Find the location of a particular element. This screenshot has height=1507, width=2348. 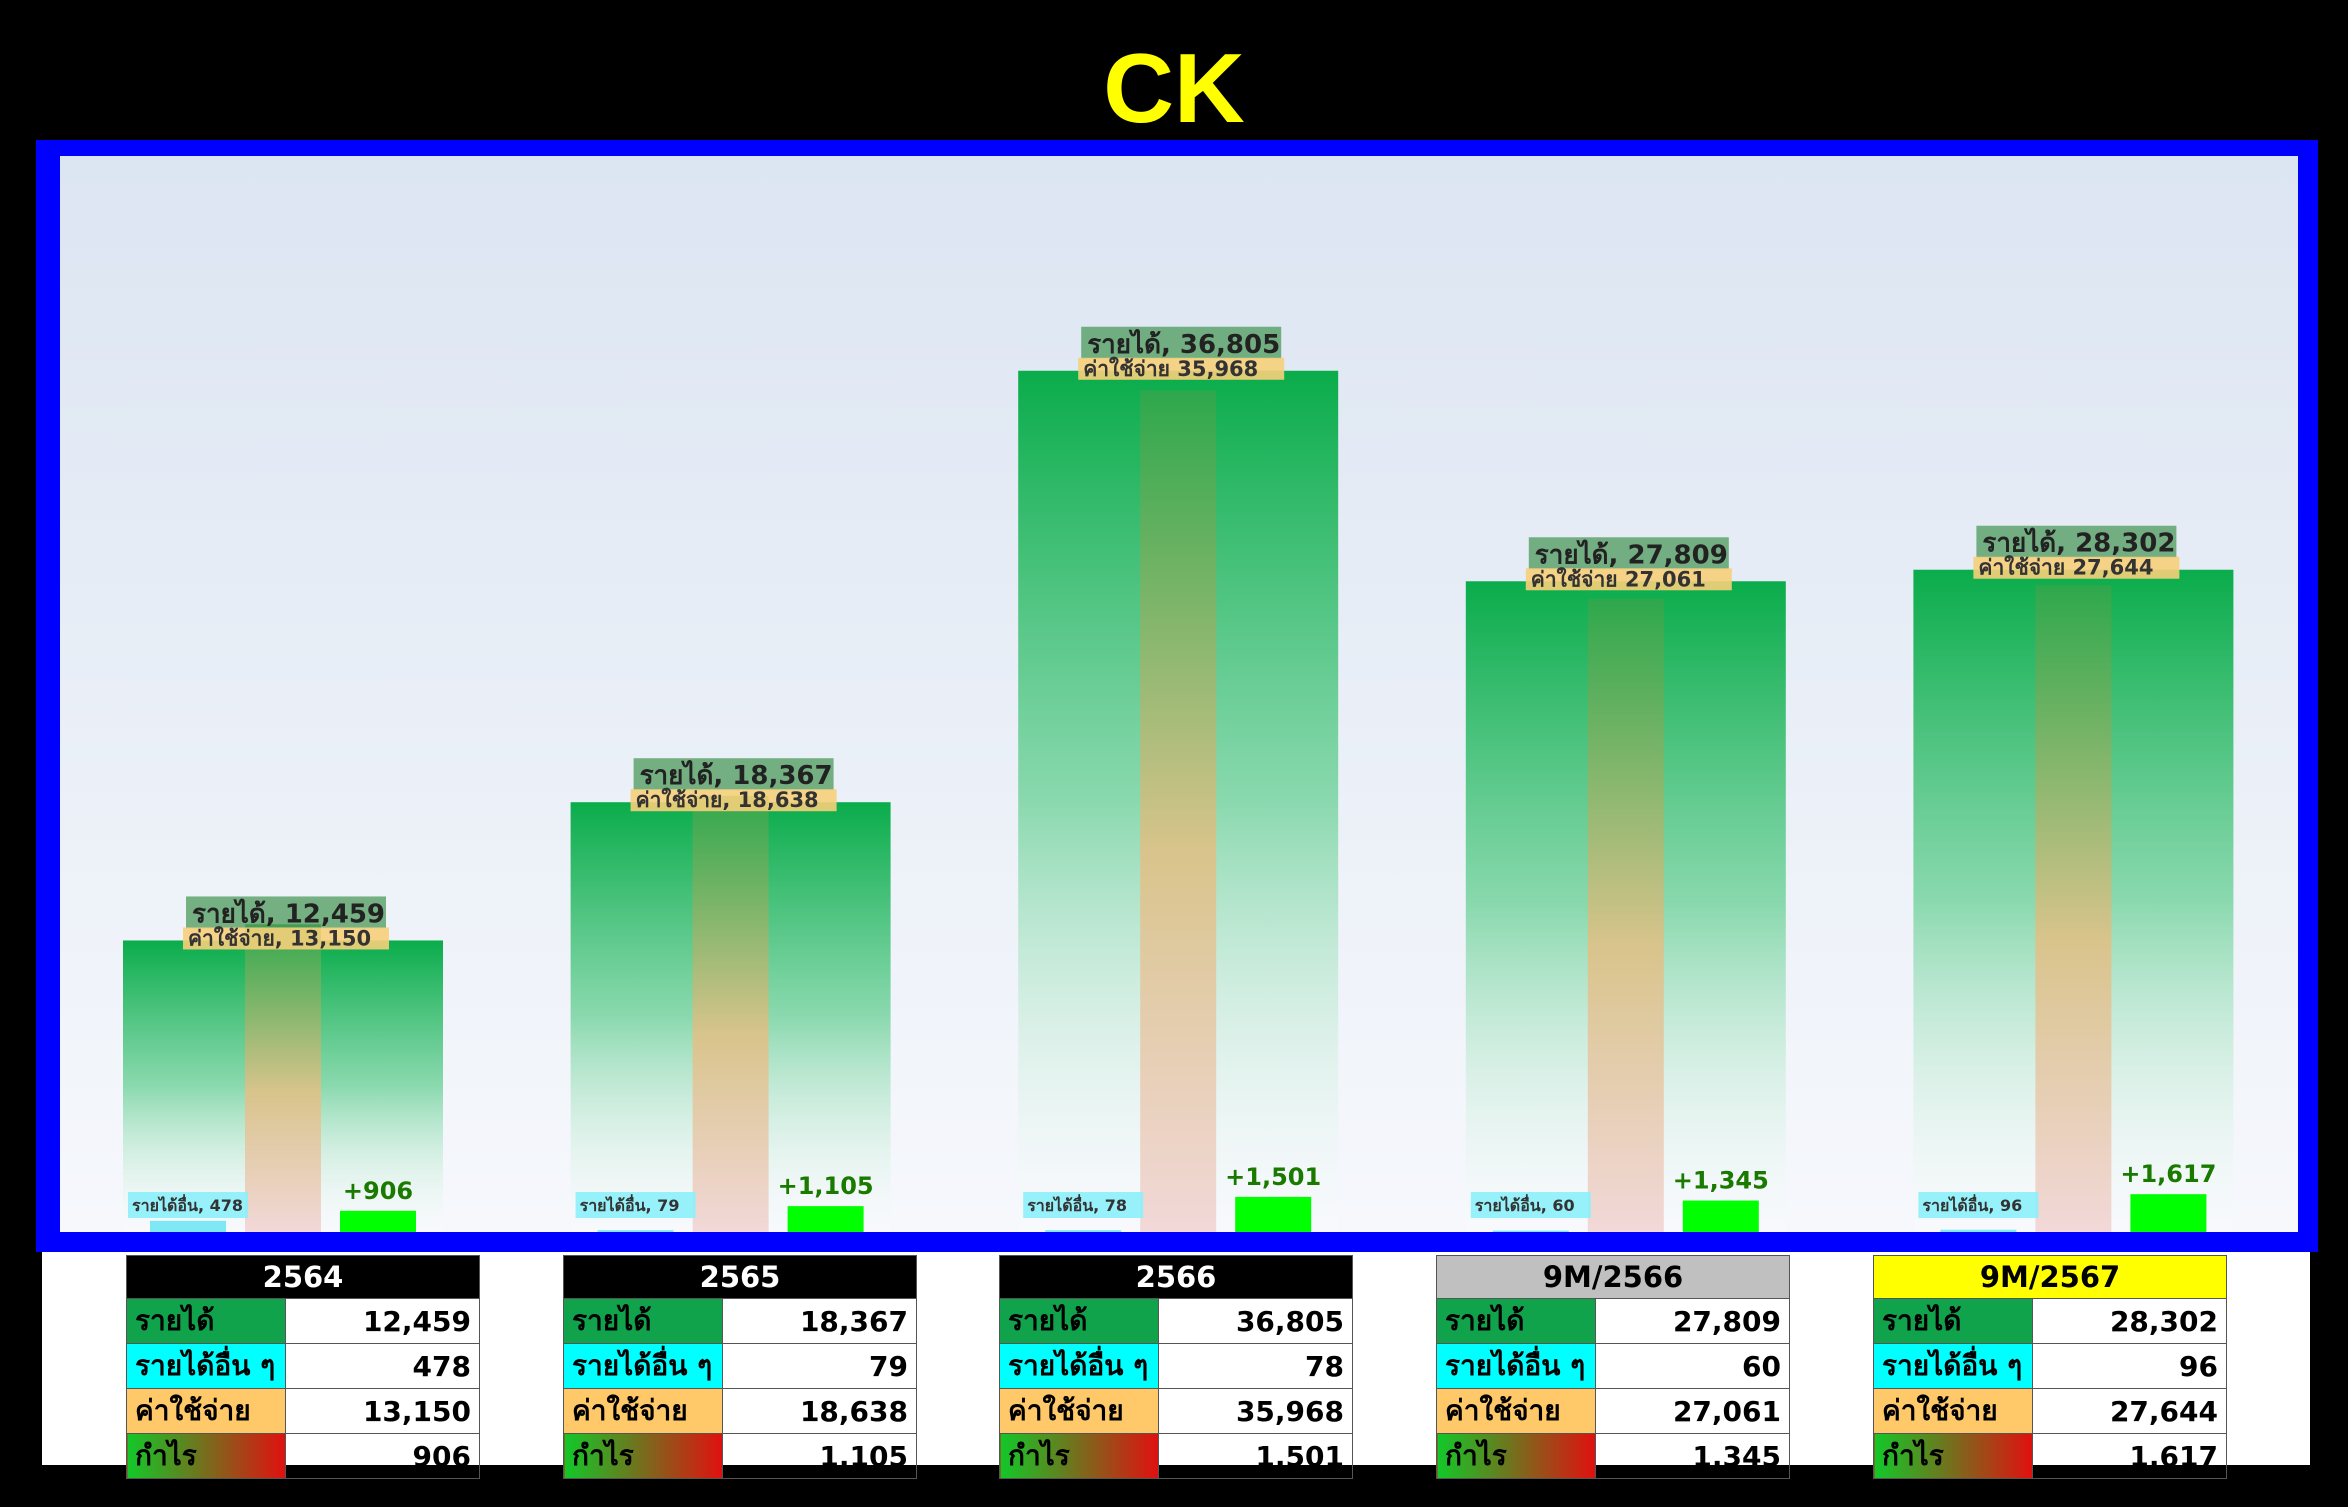

profit-data-label: +906 is located at coordinates (378, 1191).